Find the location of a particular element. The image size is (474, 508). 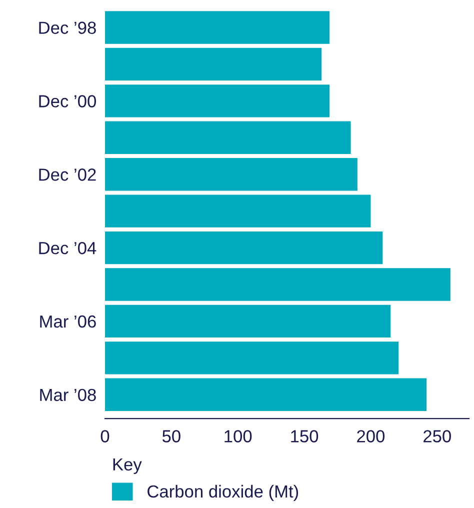

y-tick-label: Mar ’08 is located at coordinates (68, 395).